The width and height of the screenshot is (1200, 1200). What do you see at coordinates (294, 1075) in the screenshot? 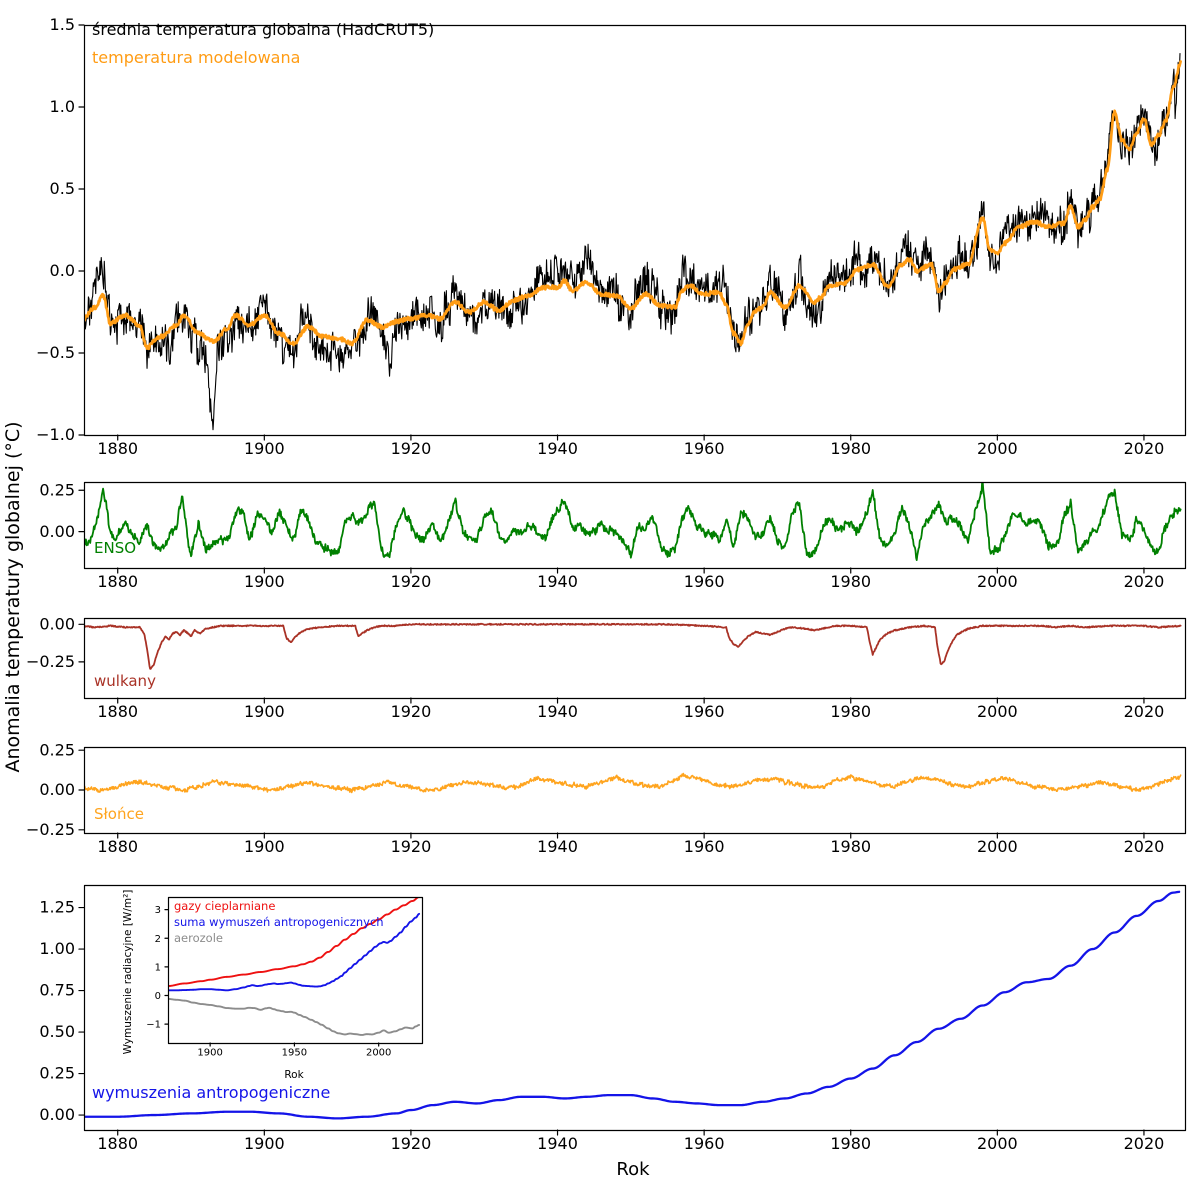
I see `inset-x-axis-label: Rok` at bounding box center [294, 1075].